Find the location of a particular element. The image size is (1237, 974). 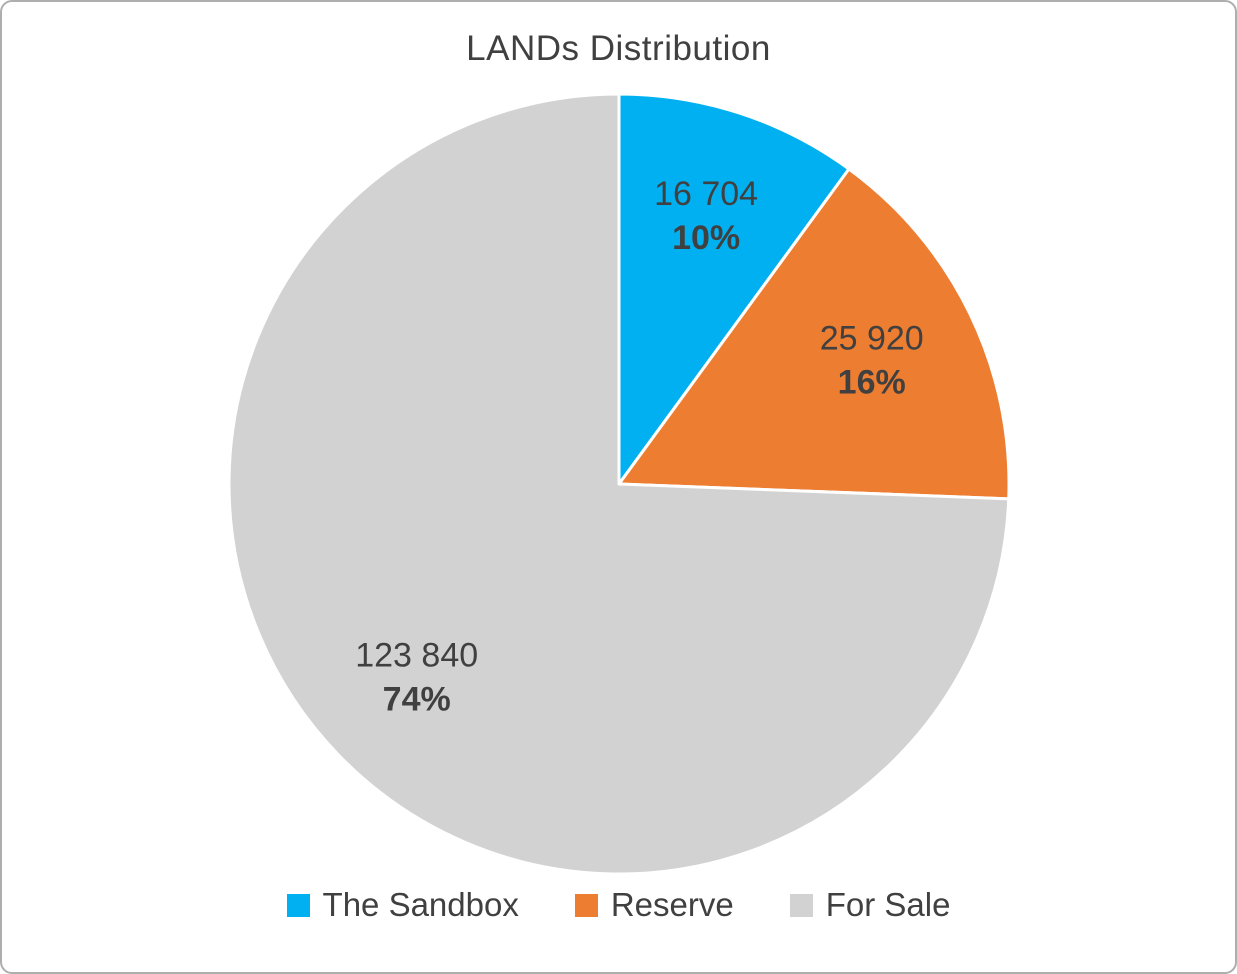

legend-label-for-sale: For Sale is located at coordinates (888, 904).